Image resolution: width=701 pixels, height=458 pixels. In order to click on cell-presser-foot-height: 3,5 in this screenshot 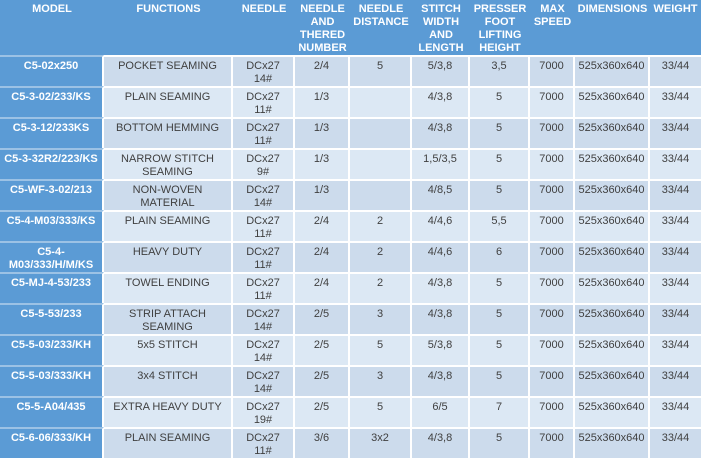, I will do `click(500, 70)`.